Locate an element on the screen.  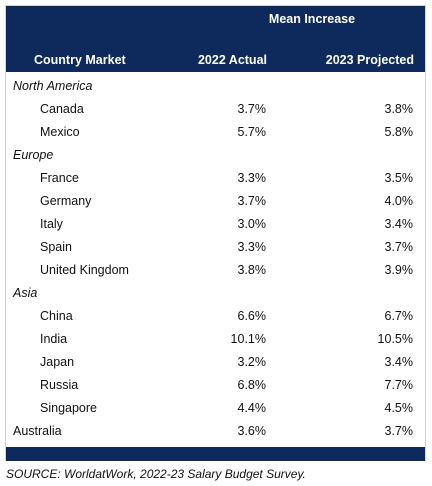
table-row: Russia 6.8% 7.7% is located at coordinates (215, 384).